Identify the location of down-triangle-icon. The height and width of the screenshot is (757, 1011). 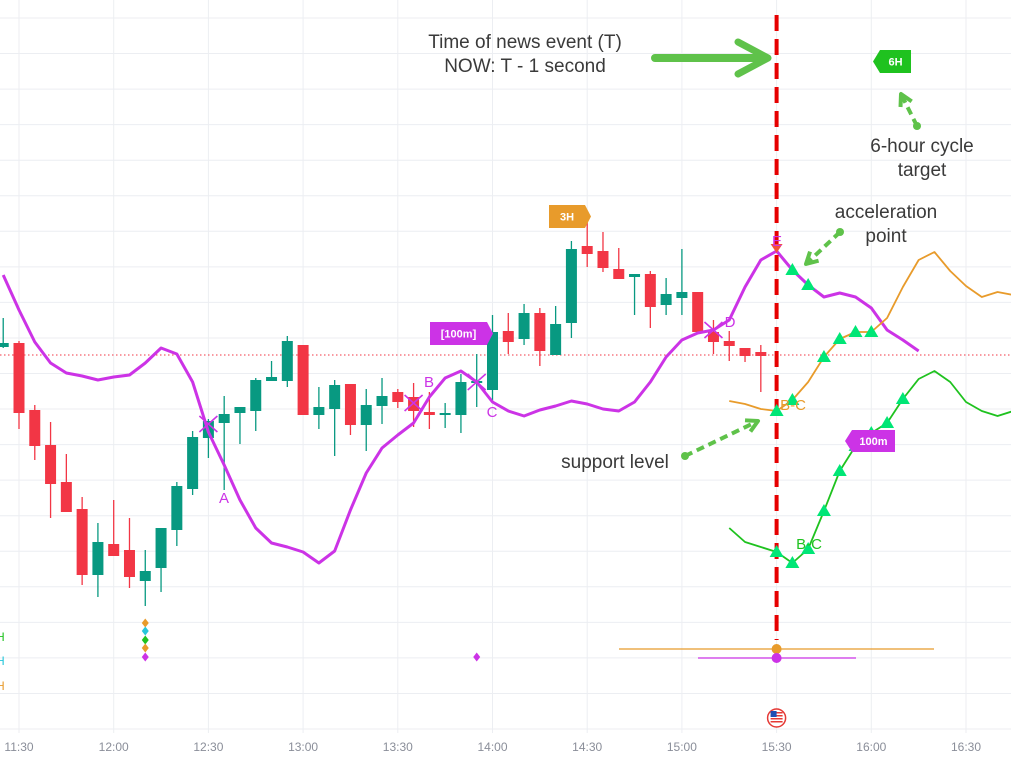
(776, 248).